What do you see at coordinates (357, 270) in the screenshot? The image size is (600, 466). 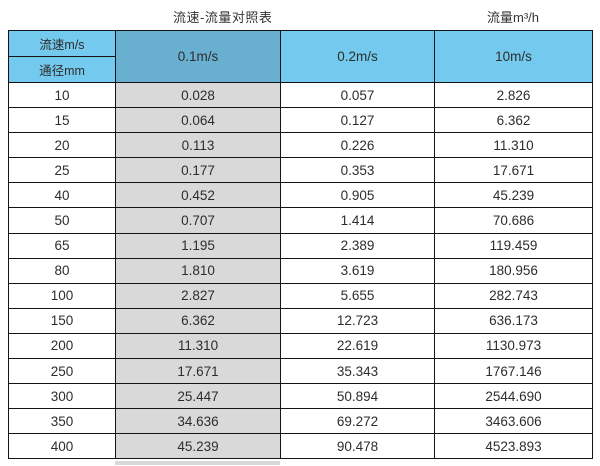 I see `flow-value-cell: 3.619` at bounding box center [357, 270].